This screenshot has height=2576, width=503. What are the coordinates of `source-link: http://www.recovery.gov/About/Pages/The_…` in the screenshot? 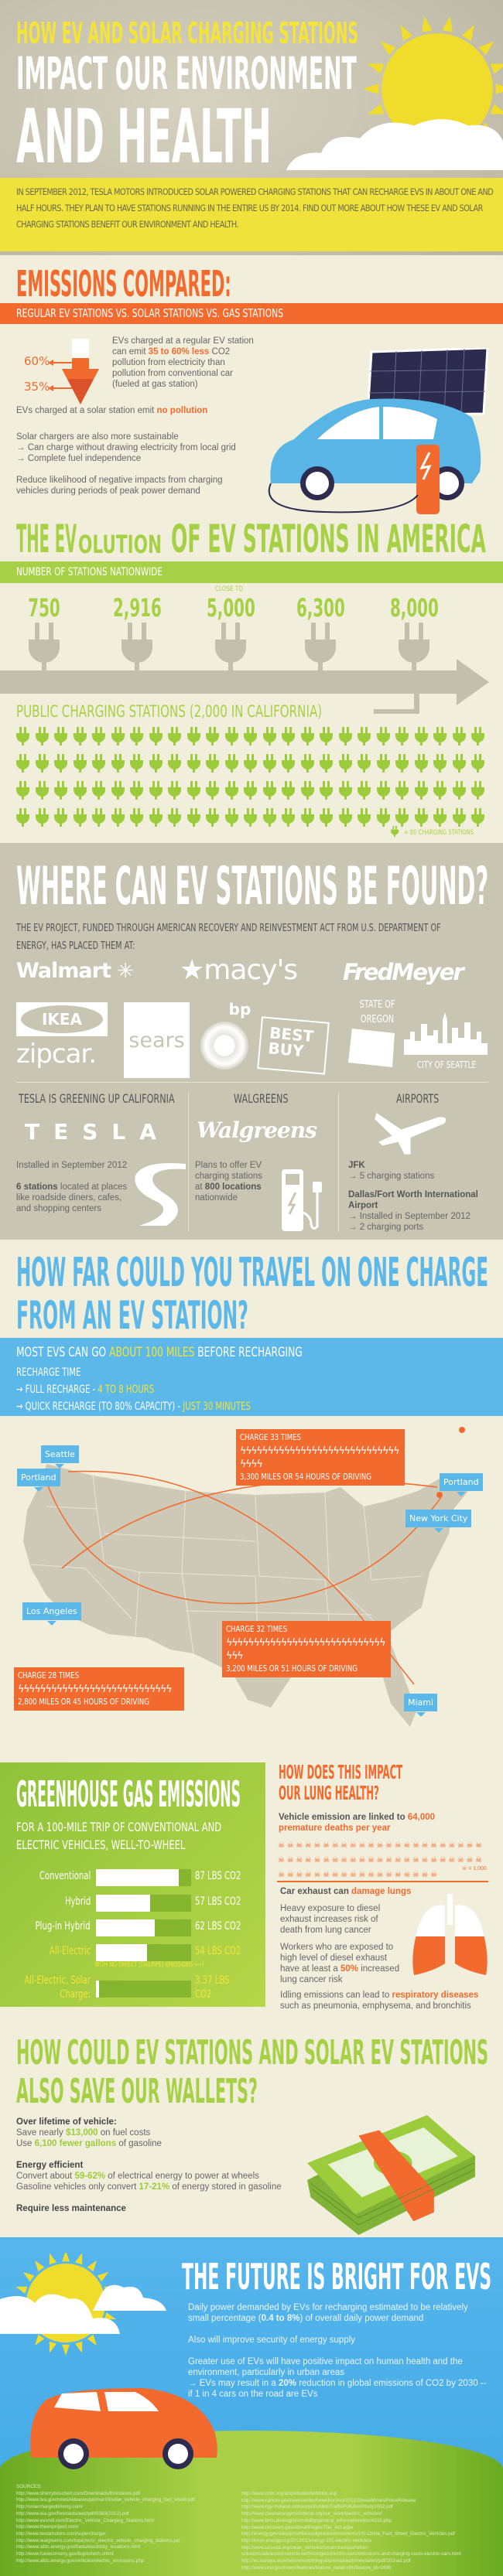 It's located at (297, 2527).